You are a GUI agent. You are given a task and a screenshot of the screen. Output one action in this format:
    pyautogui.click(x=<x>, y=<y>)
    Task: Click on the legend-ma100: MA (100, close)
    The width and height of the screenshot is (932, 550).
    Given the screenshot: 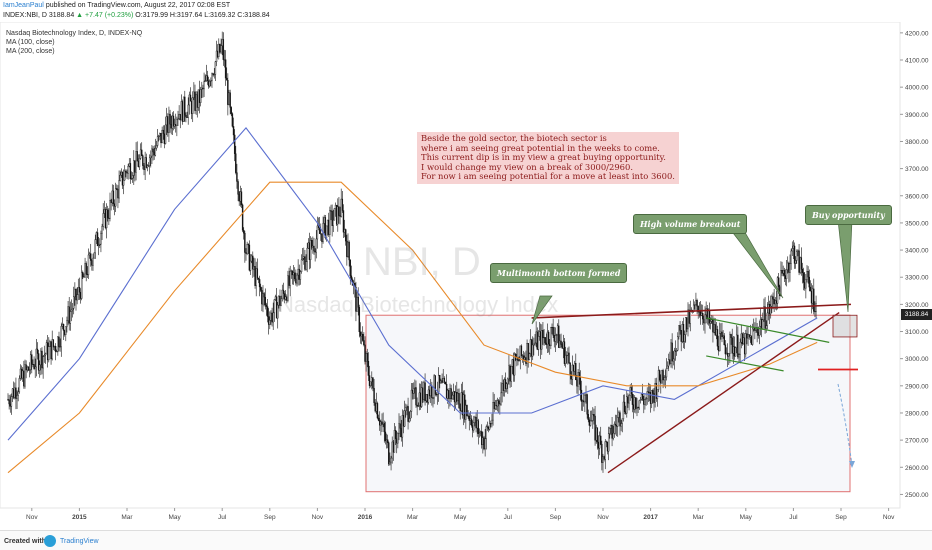 What is the action you would take?
    pyautogui.click(x=30, y=42)
    